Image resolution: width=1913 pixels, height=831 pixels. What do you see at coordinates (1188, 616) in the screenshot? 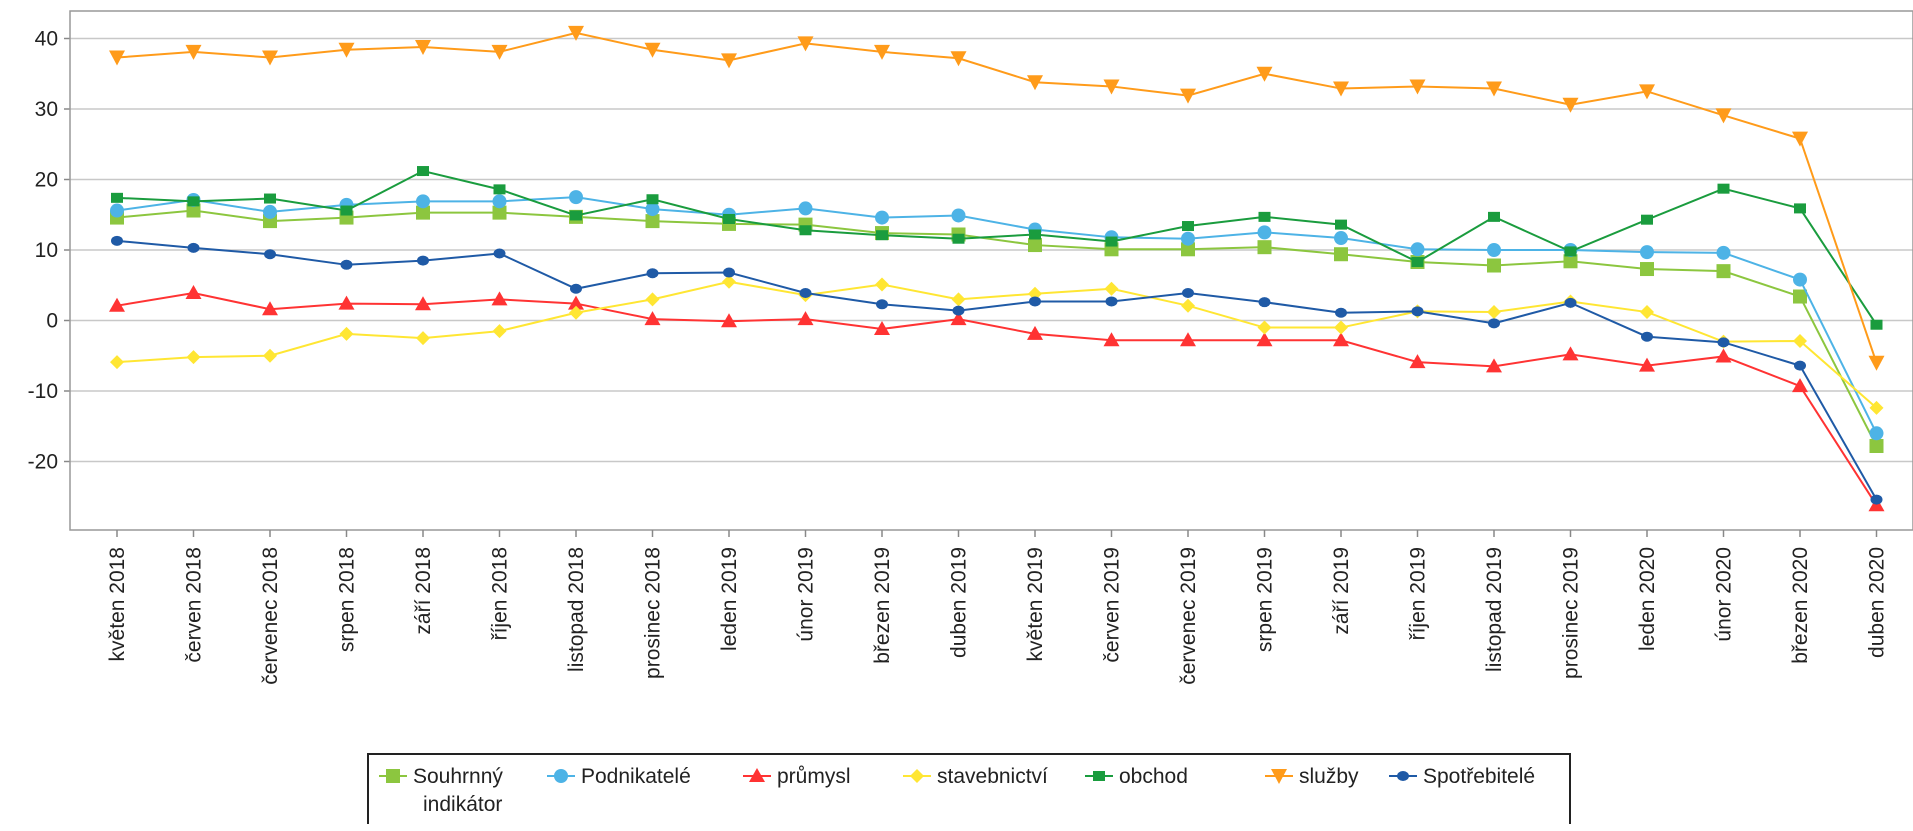
I see `x-tick-label: červenec 2019` at bounding box center [1188, 616].